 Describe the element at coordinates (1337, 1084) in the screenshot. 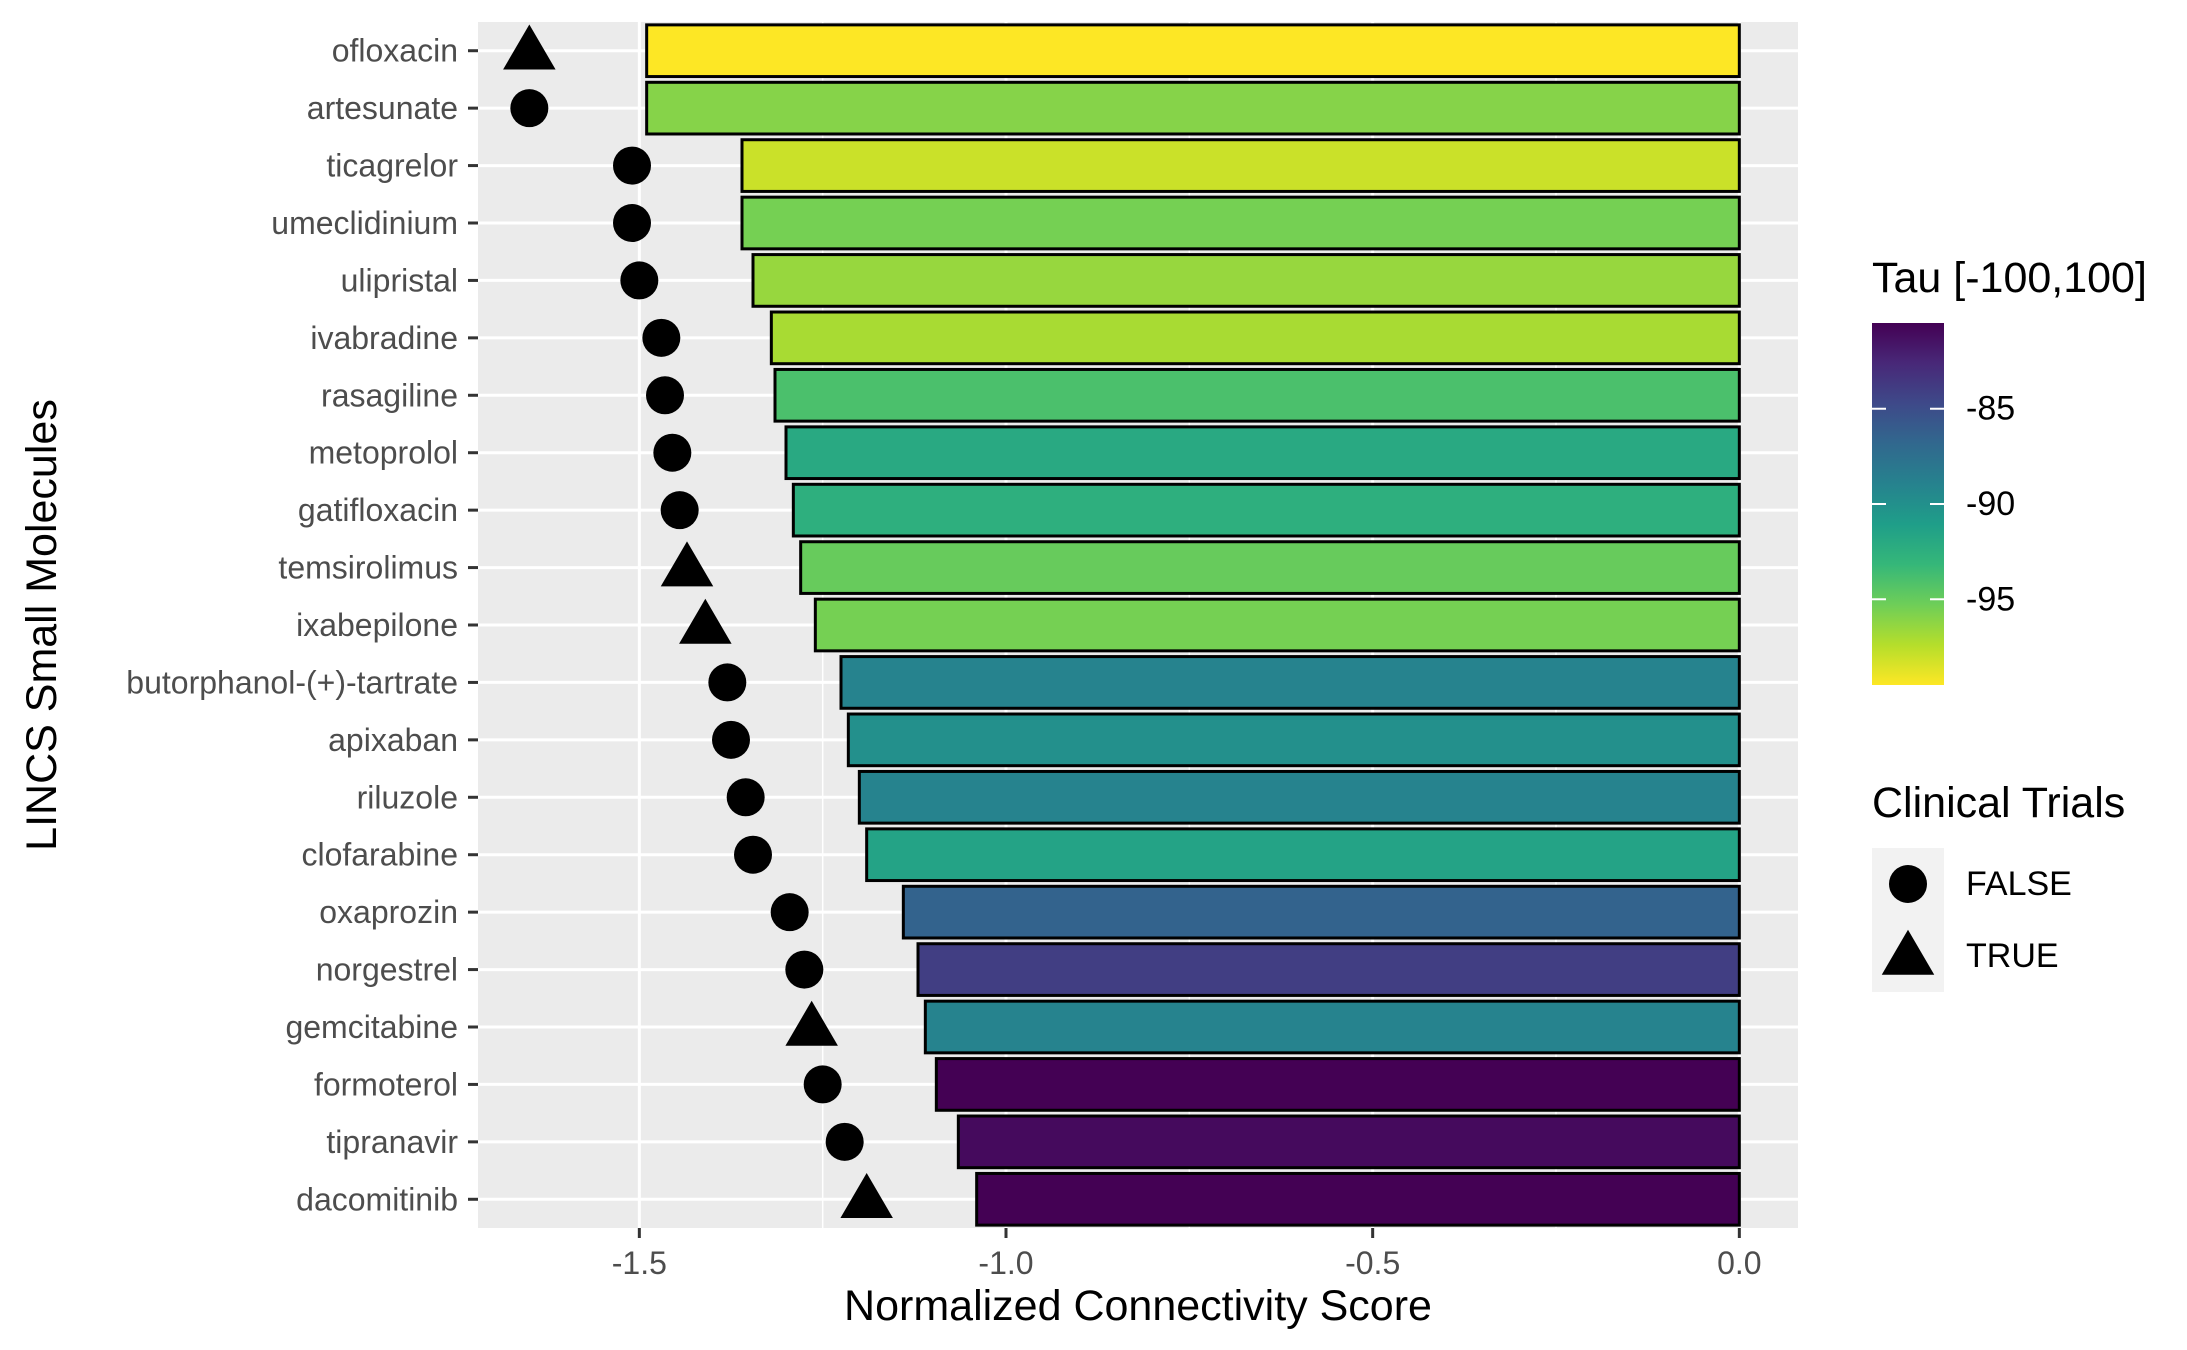

I see `bar-formoterol` at that location.